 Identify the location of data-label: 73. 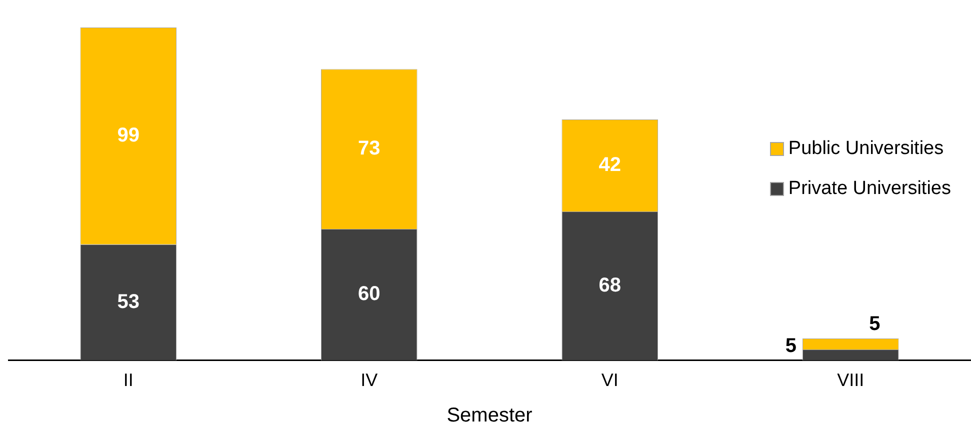
(369, 149).